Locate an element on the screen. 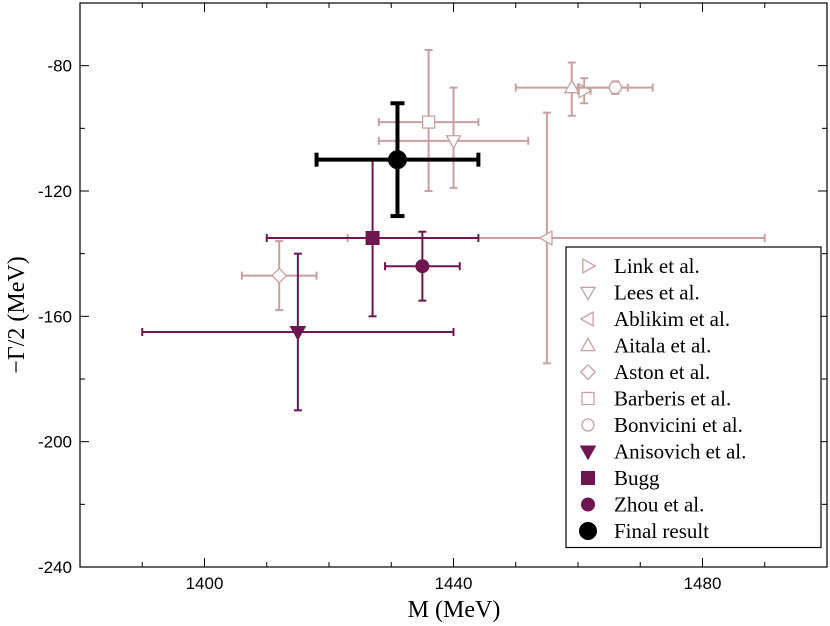  legend-label: Anisovich et al. is located at coordinates (680, 452).